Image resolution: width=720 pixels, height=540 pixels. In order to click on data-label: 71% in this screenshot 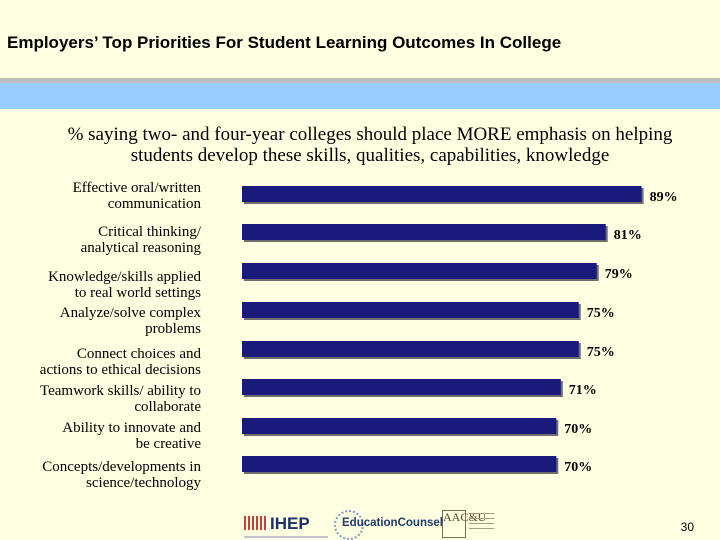, I will do `click(583, 390)`.